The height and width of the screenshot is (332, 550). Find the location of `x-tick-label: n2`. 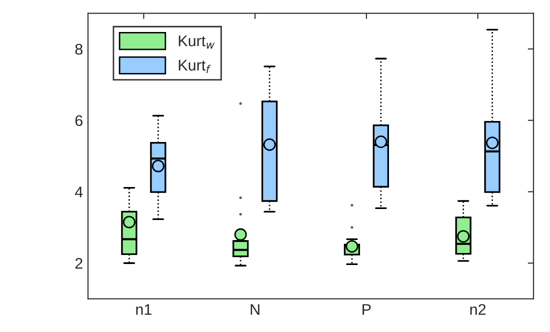

x-tick-label: n2 is located at coordinates (478, 309).